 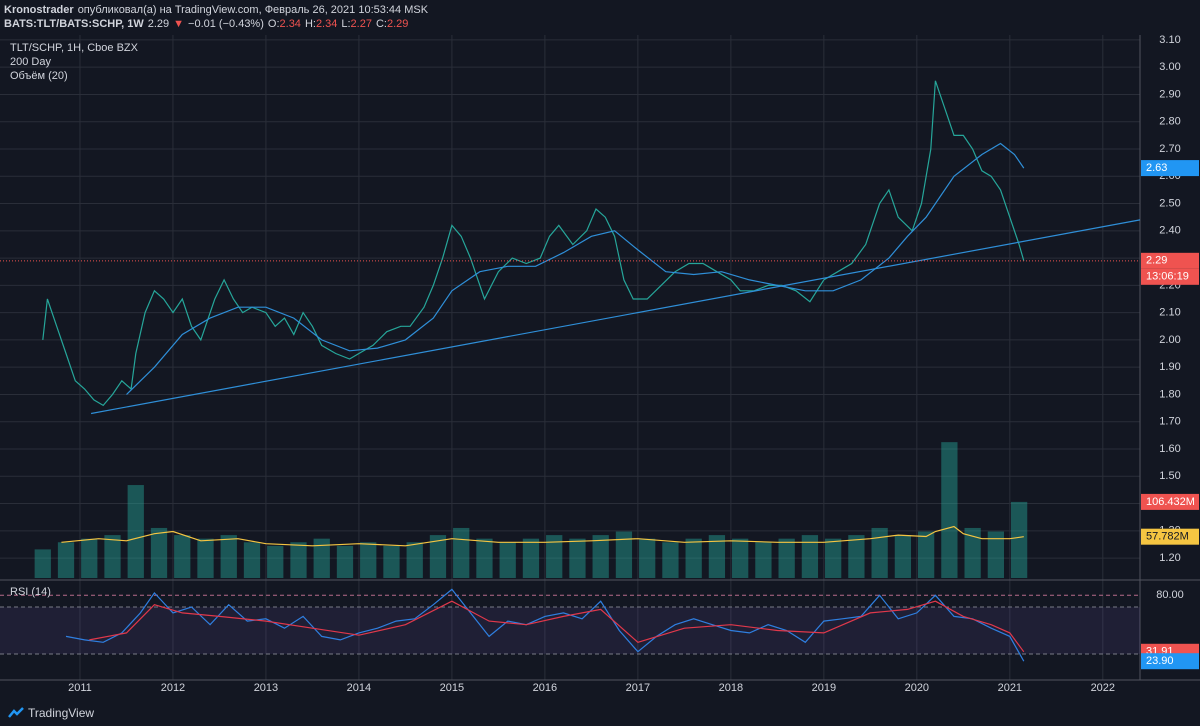 I want to click on countdown: 13:06:19, so click(x=1167, y=277).